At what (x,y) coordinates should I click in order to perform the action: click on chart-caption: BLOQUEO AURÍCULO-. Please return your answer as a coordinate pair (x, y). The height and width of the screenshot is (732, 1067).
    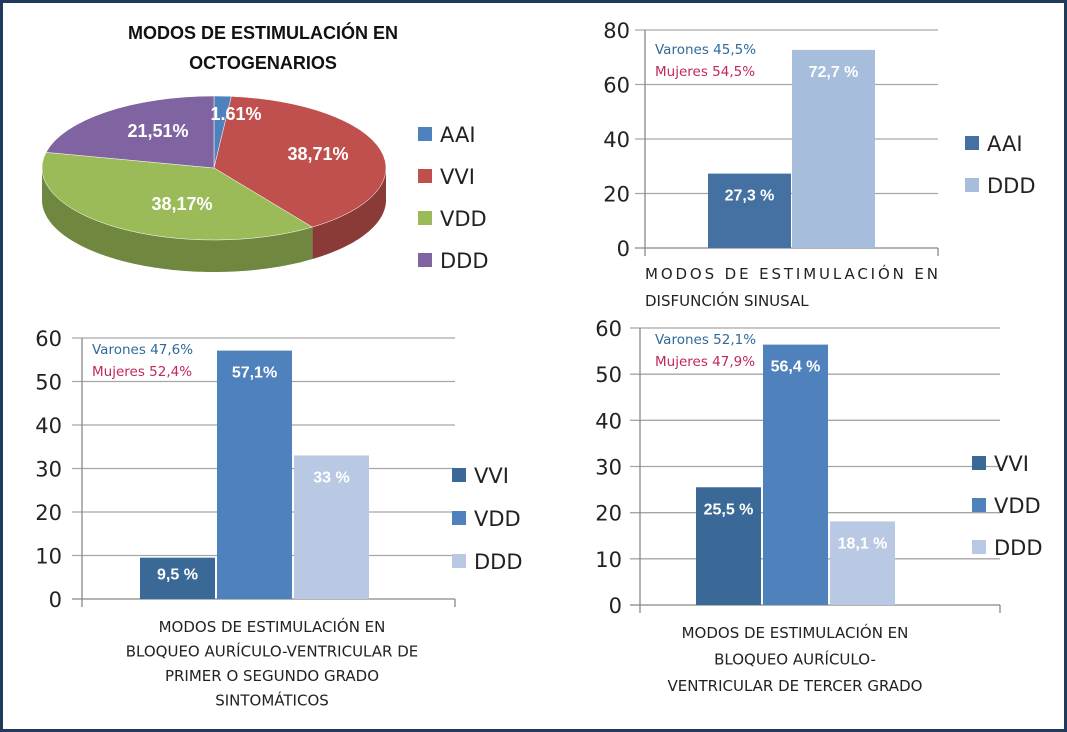
    Looking at the image, I should click on (795, 659).